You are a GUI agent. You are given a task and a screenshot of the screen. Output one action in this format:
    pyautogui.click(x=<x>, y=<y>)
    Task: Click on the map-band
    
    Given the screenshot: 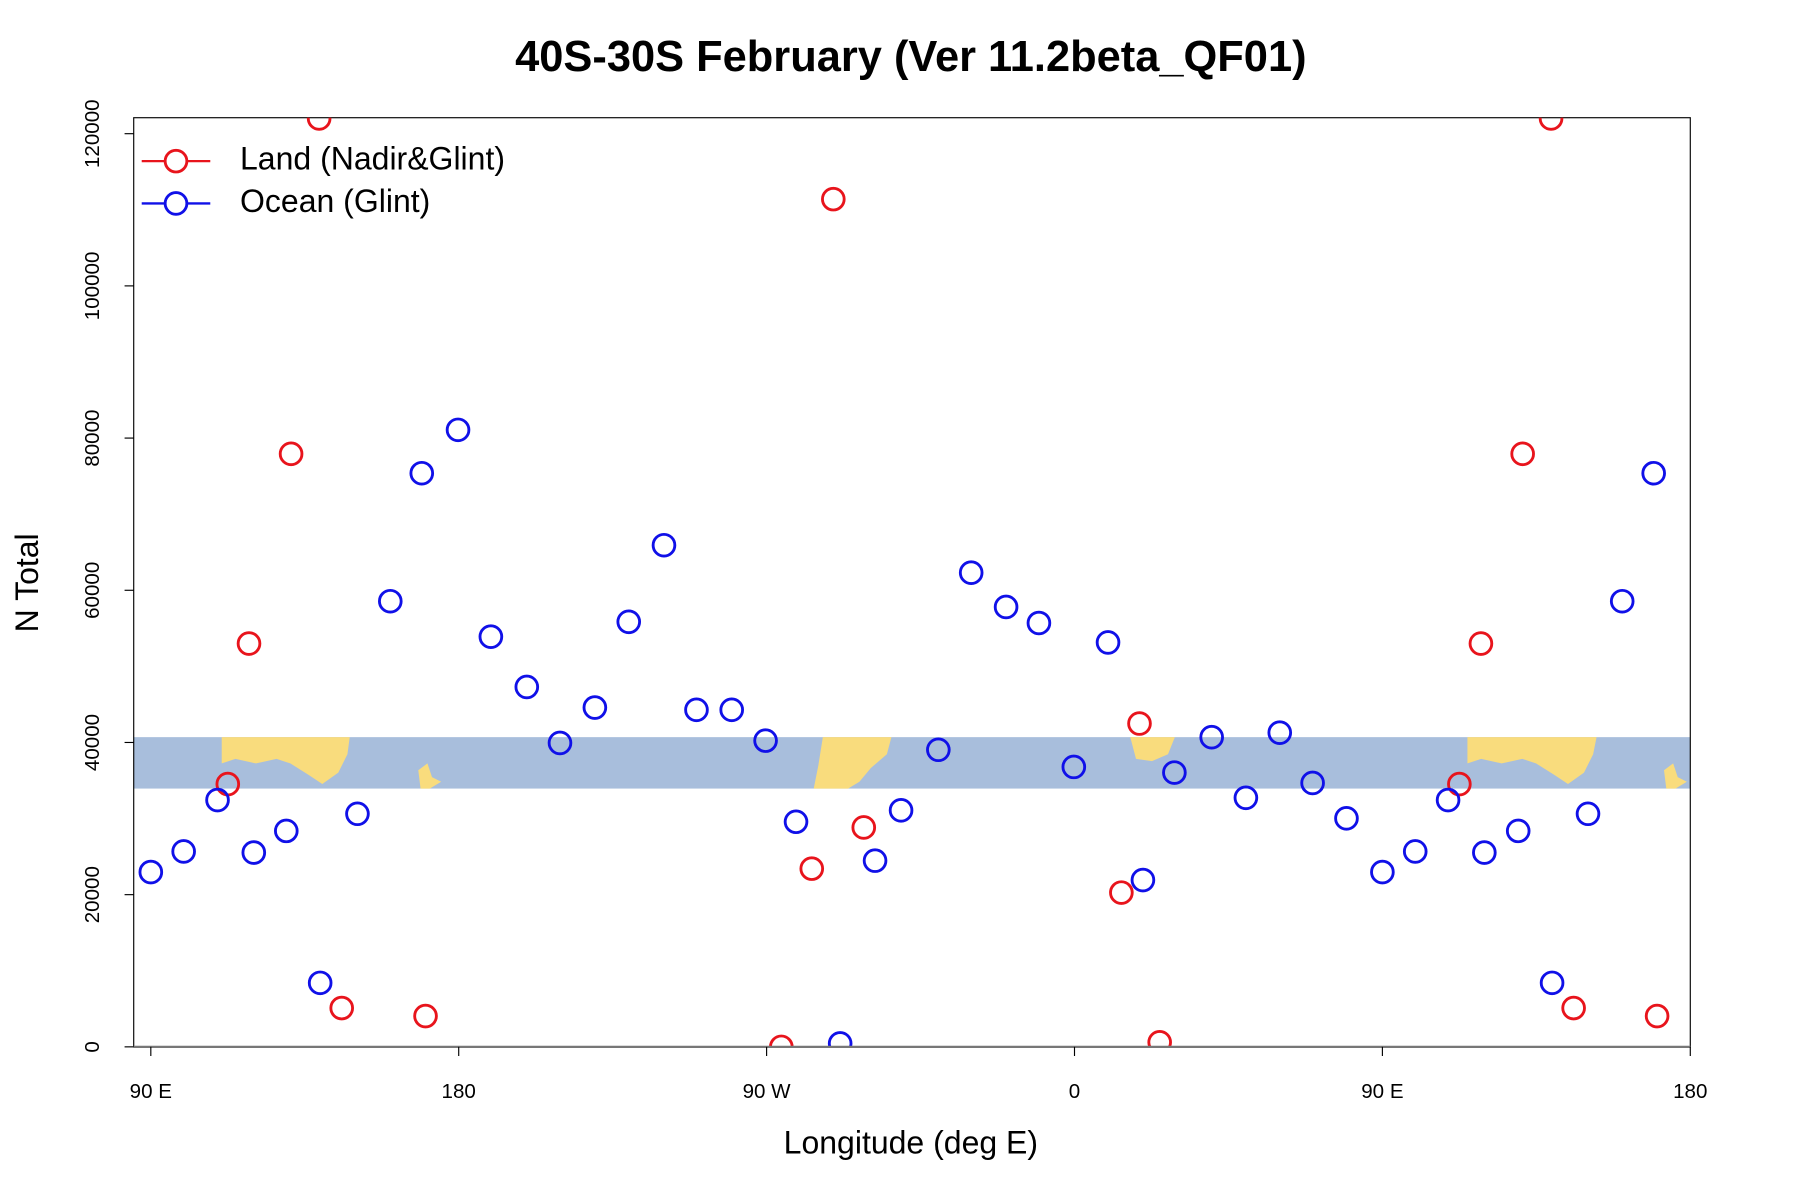 What is the action you would take?
    pyautogui.click(x=912, y=763)
    